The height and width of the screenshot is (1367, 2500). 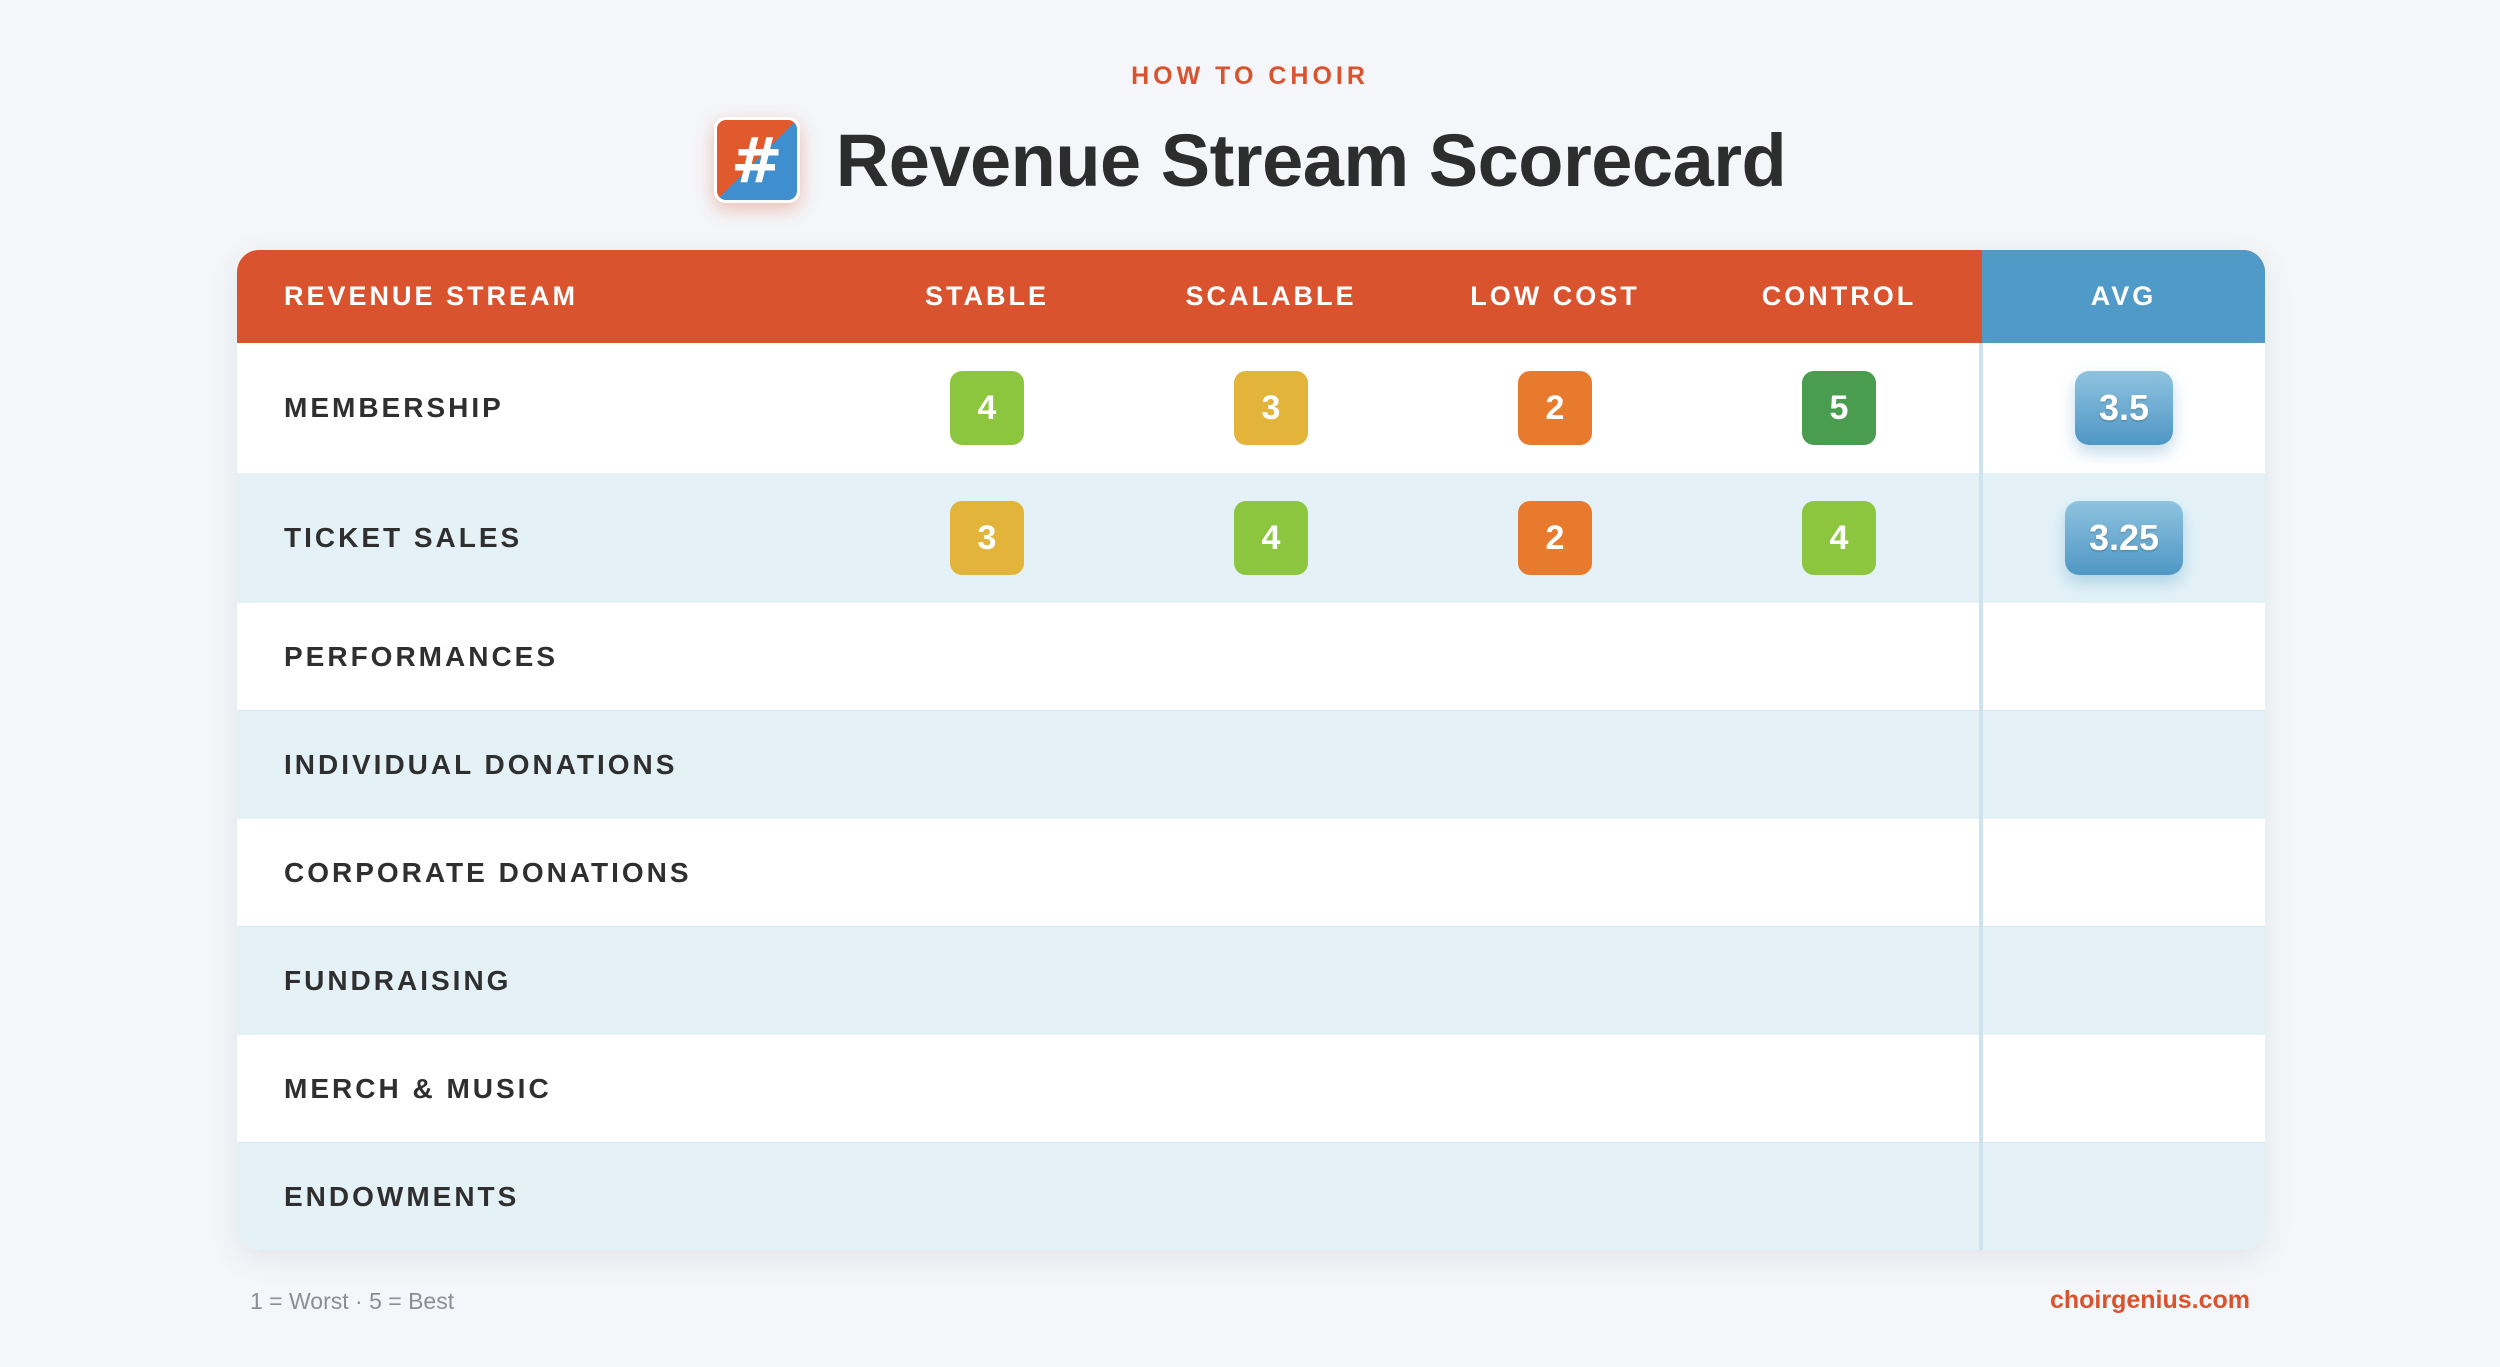 What do you see at coordinates (488, 872) in the screenshot?
I see `row-name: CORPORATE DONATIONS` at bounding box center [488, 872].